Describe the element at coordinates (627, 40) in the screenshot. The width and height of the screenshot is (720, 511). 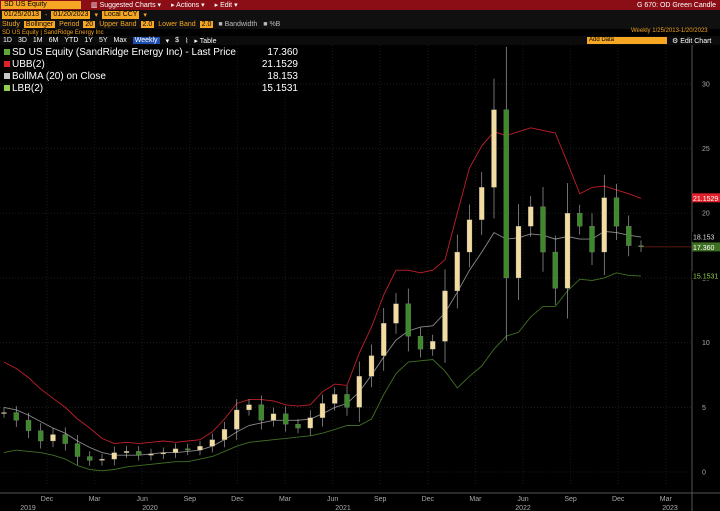
I see `add-data-field: Add Data` at that location.